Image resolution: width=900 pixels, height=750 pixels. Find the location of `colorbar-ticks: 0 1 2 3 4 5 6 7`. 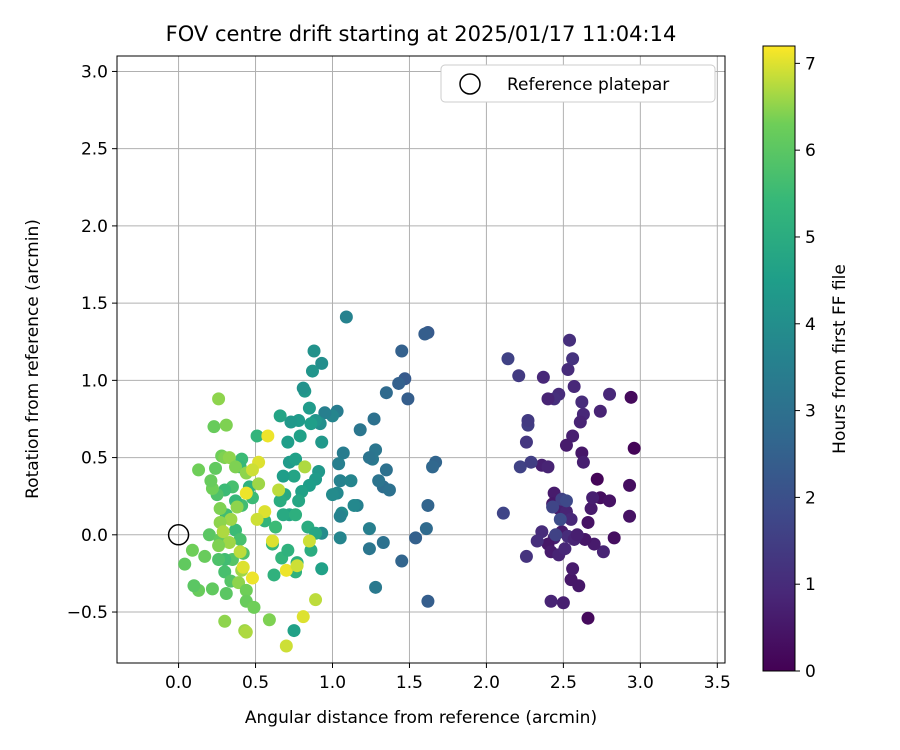

colorbar-ticks: 0 1 2 3 4 5 6 7 is located at coordinates (805, 368).